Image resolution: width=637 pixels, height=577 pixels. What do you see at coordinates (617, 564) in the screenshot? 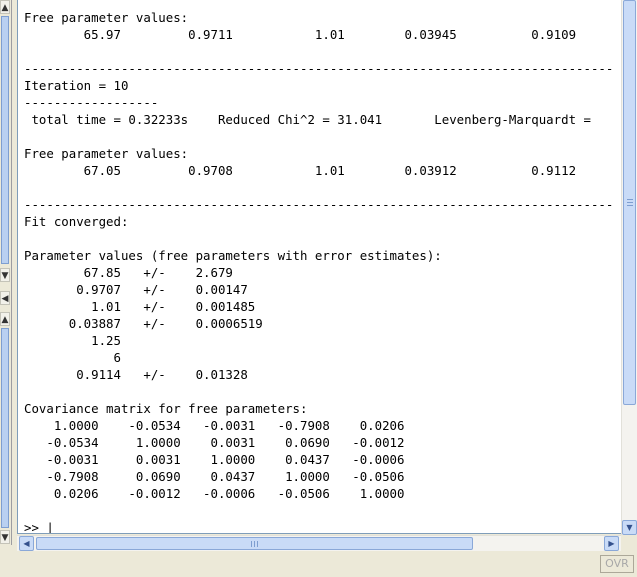
I see `overwrite-mode-indicator: OVR` at bounding box center [617, 564].